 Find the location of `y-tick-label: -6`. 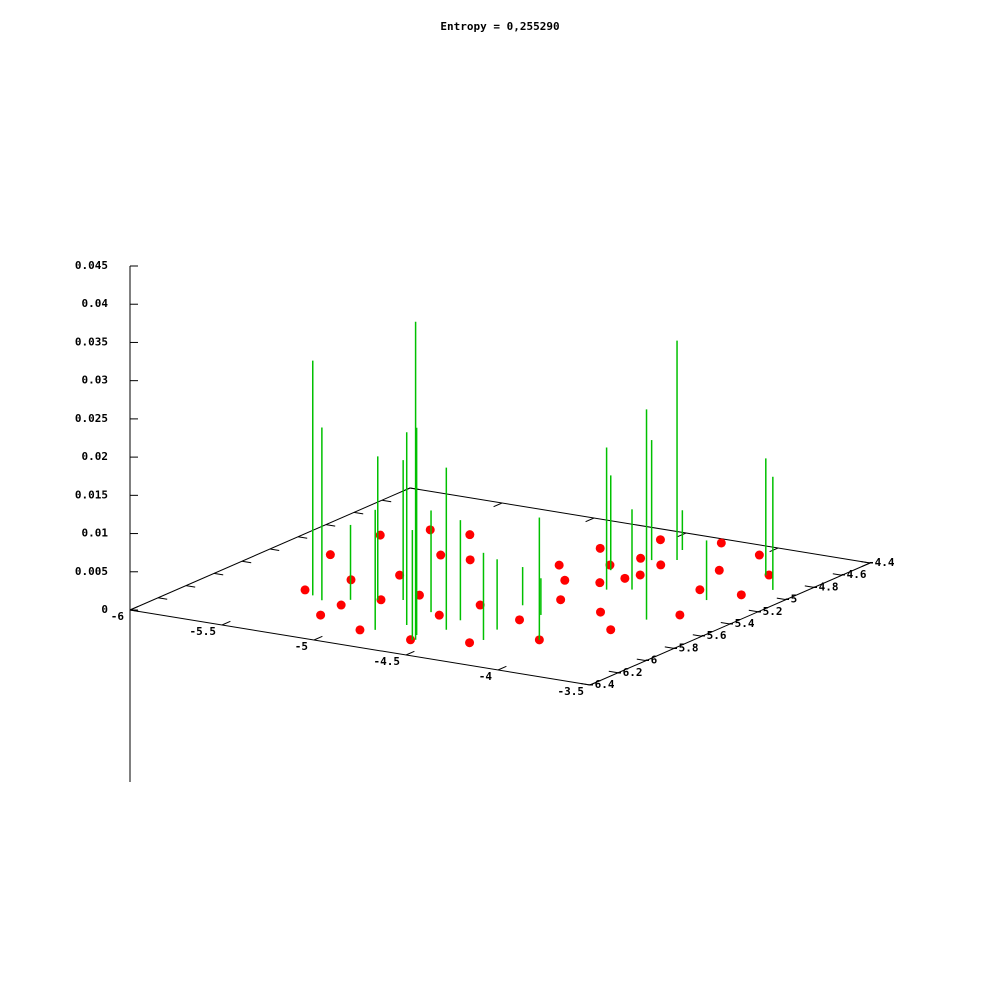

y-tick-label: -6 is located at coordinates (651, 660).